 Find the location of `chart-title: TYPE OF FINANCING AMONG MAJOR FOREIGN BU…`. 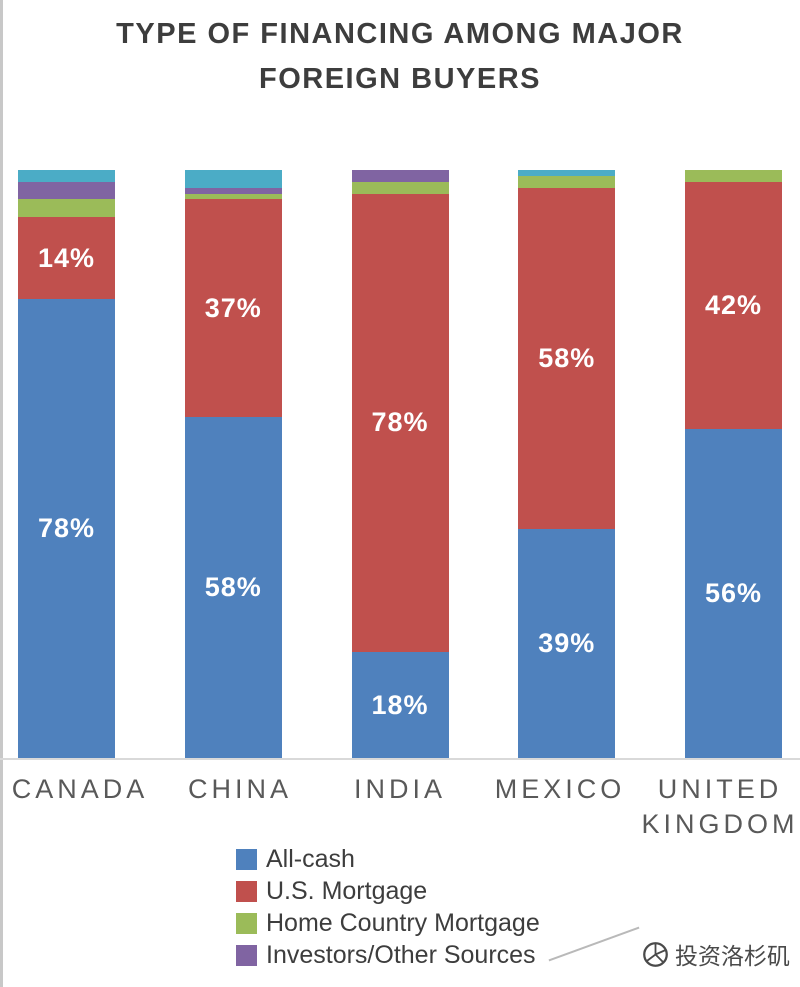

chart-title: TYPE OF FINANCING AMONG MAJOR FOREIGN BU… is located at coordinates (400, 56).